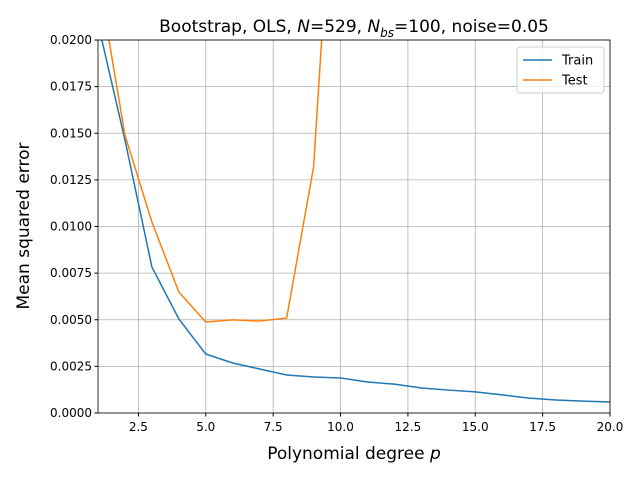 The width and height of the screenshot is (640, 480). I want to click on x-axis-label: Polynomial degree p, so click(354, 454).